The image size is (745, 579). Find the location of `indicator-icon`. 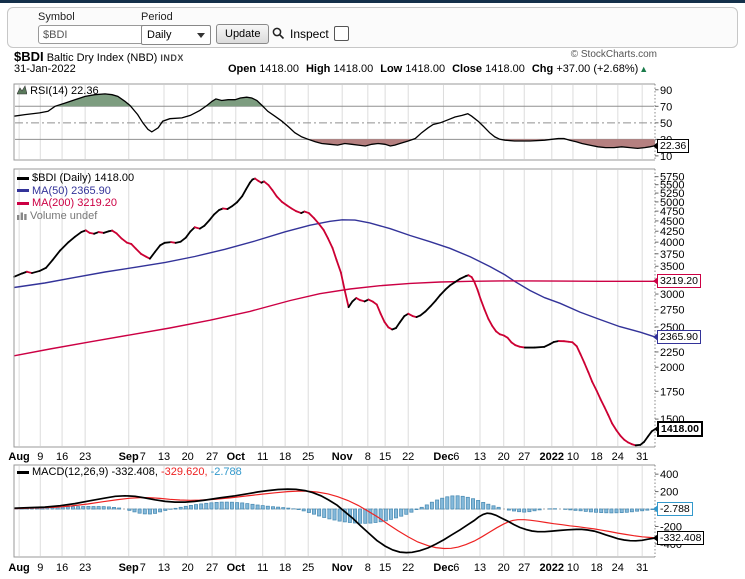

indicator-icon is located at coordinates (22, 90).